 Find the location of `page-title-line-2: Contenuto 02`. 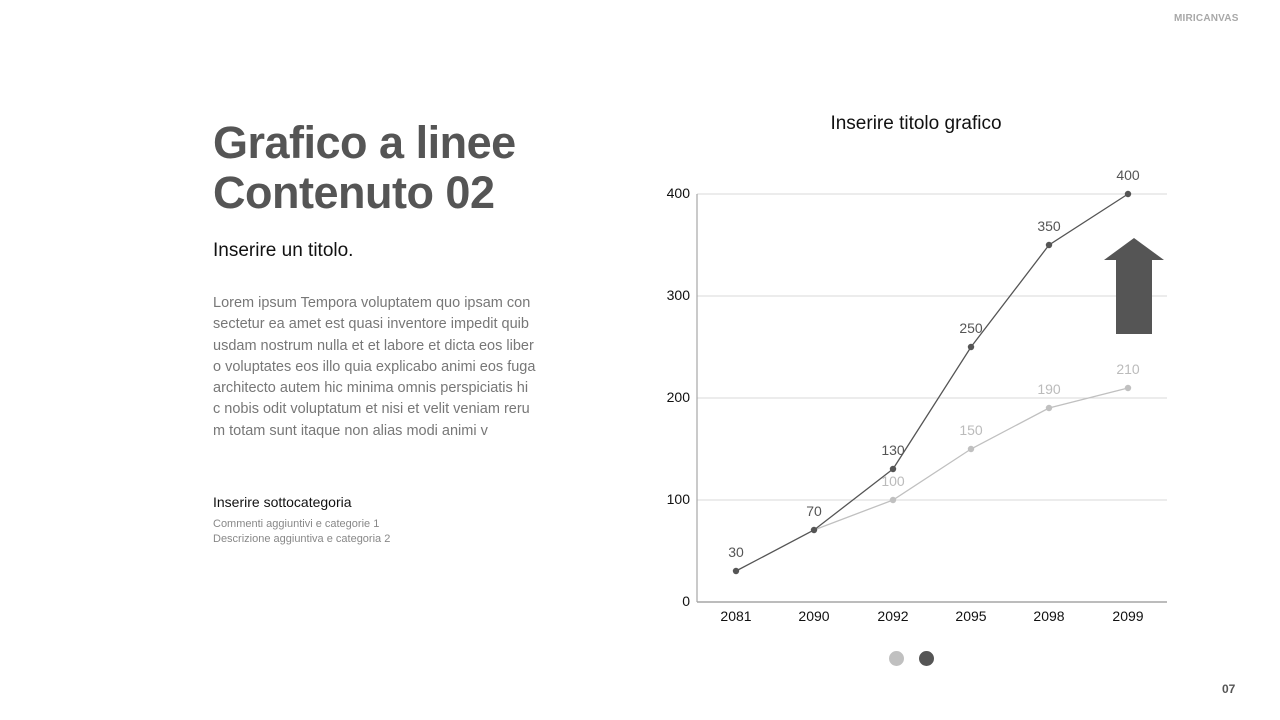

page-title-line-2: Contenuto 02 is located at coordinates (354, 192).